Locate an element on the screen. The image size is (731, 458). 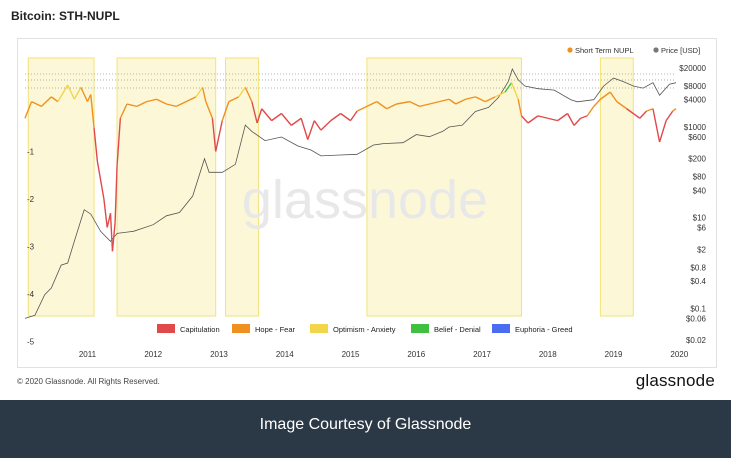
y-right-tick-label: $600 is located at coordinates (697, 137).